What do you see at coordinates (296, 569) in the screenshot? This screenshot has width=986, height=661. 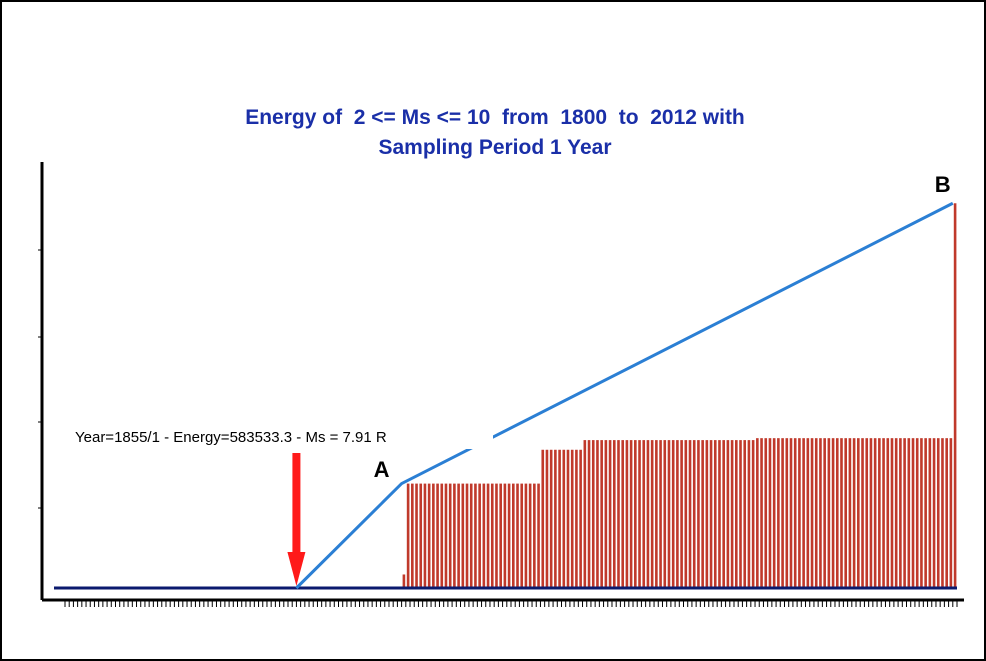 I see `annotation-arrow-head` at bounding box center [296, 569].